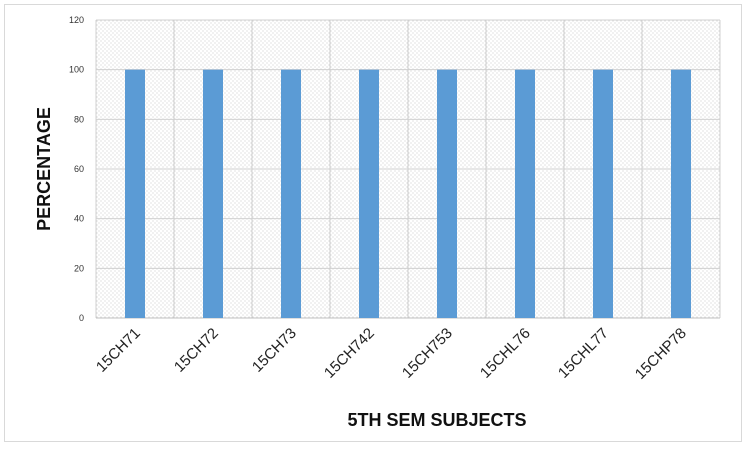 The width and height of the screenshot is (750, 450). What do you see at coordinates (447, 194) in the screenshot?
I see `bar-15ch753` at bounding box center [447, 194].